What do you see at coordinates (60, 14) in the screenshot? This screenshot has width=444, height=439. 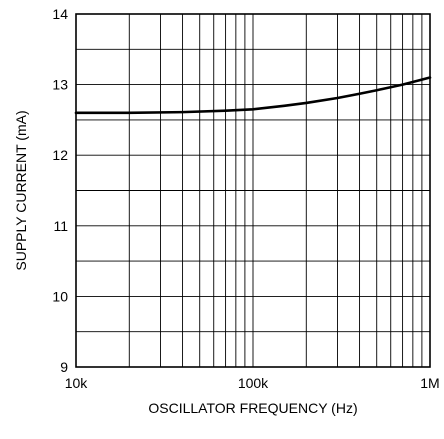 I see `y-tick-label: 14` at bounding box center [60, 14].